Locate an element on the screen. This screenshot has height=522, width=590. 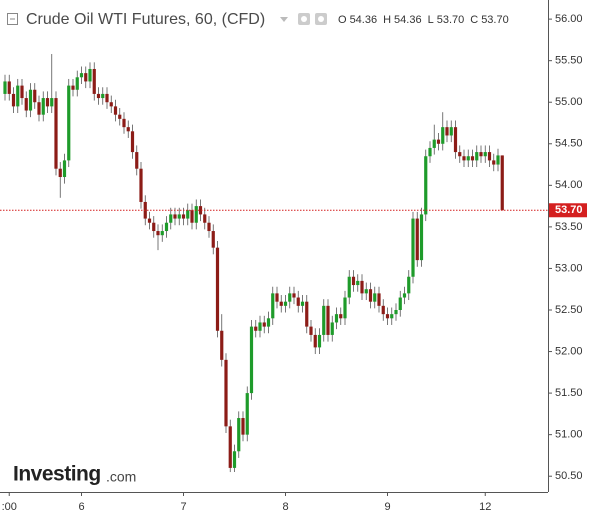
watermark: Investing .com is located at coordinates (74, 474).